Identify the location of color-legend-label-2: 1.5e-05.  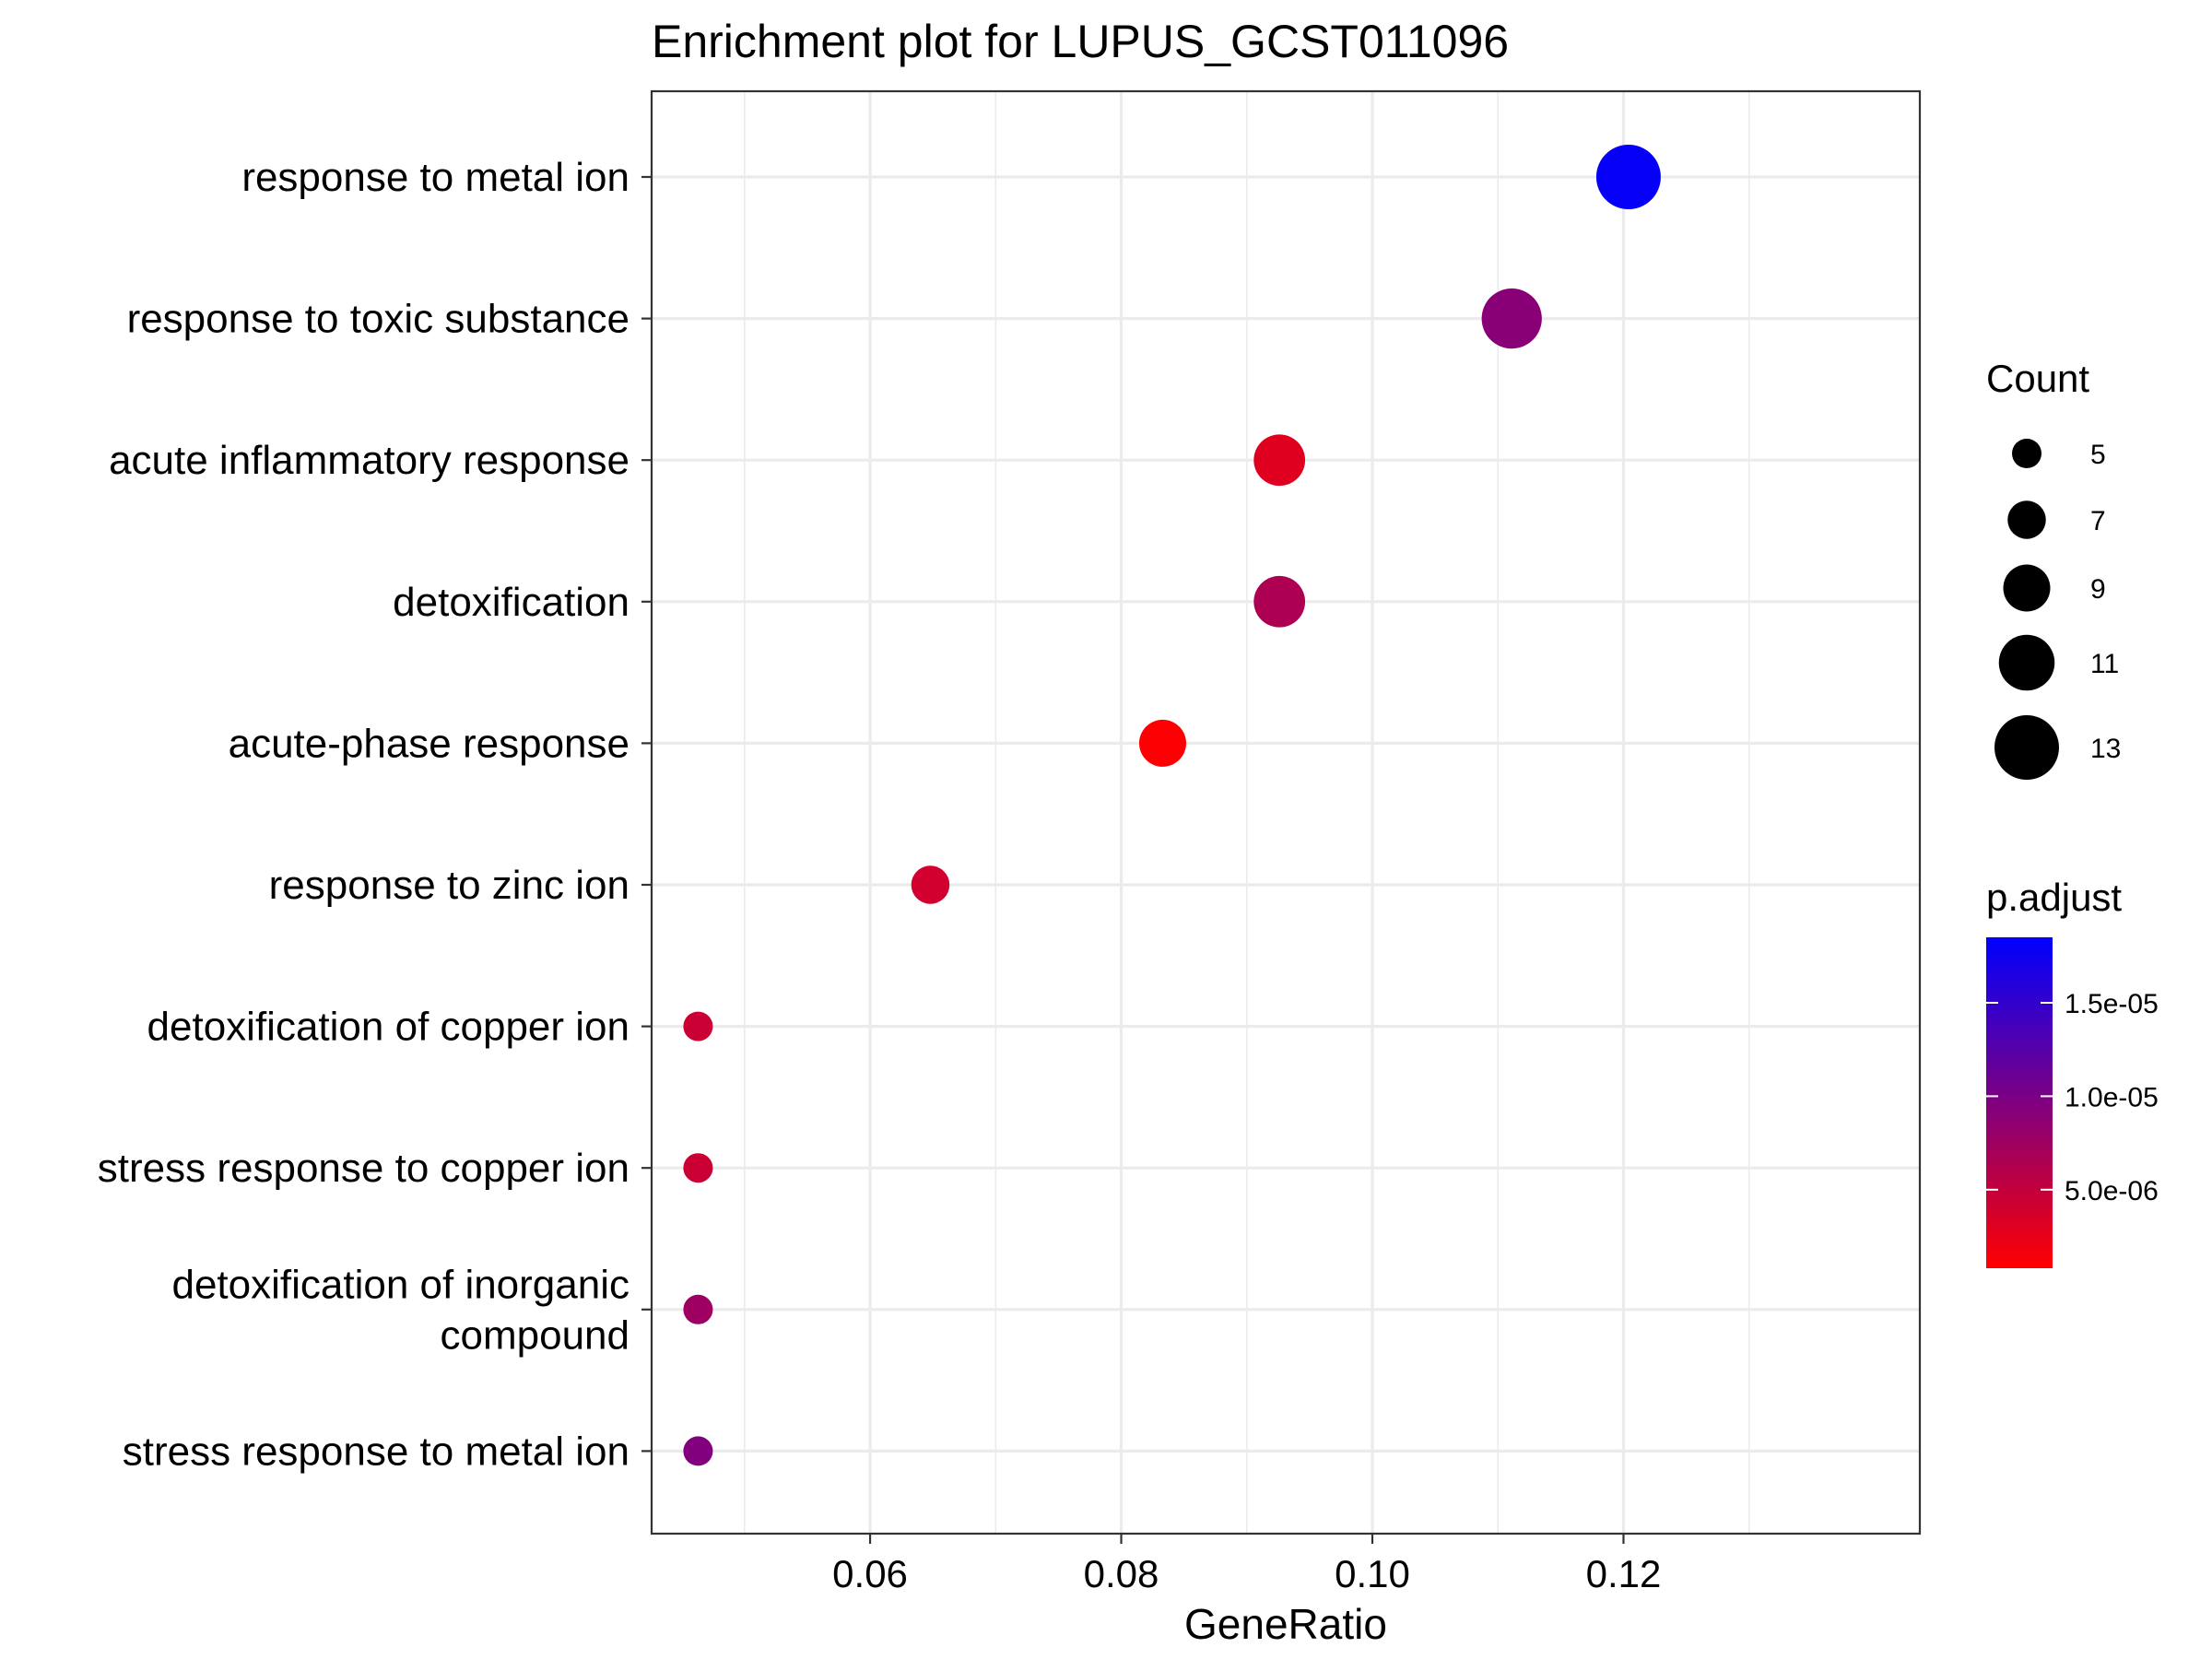
(2112, 1004).